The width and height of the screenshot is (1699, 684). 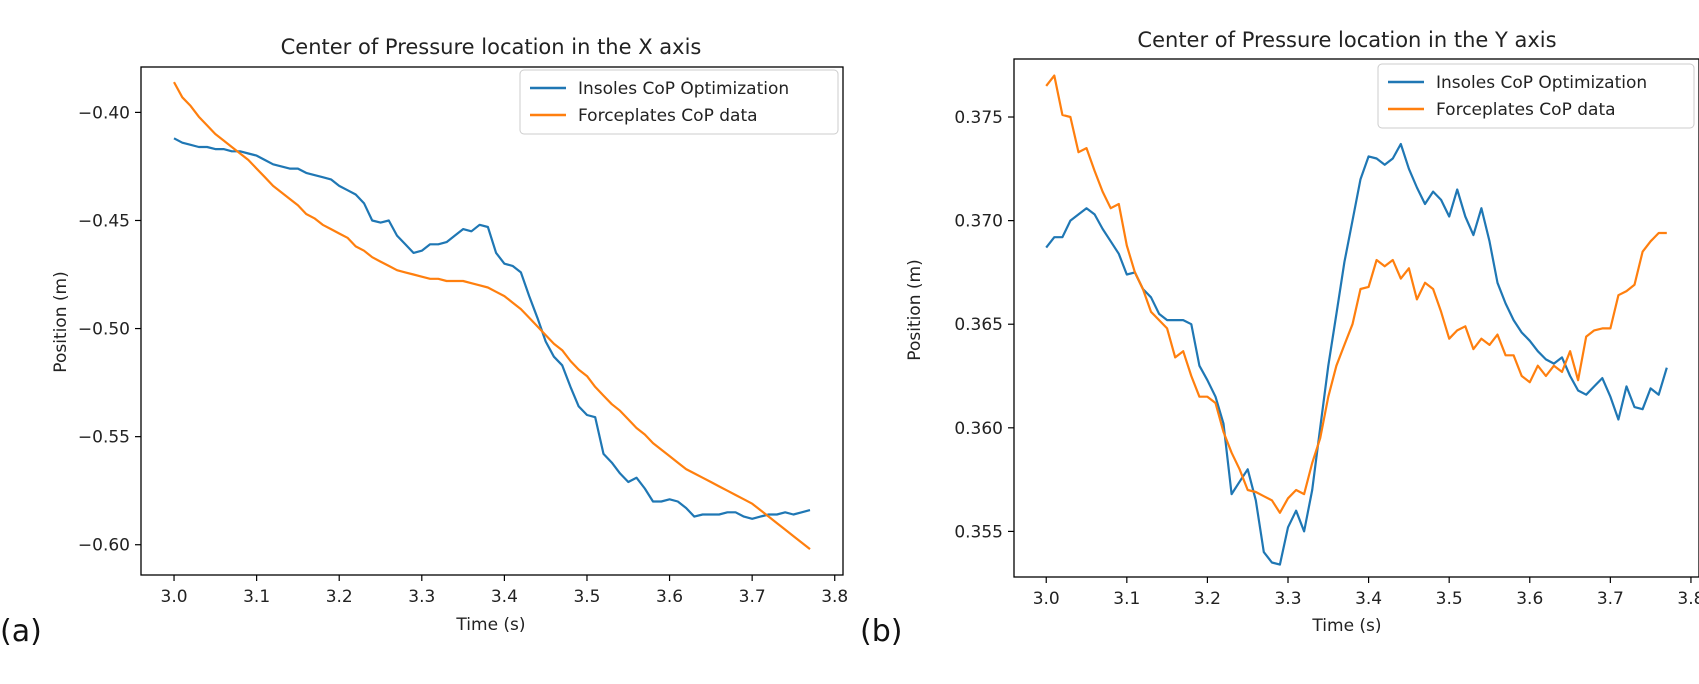 What do you see at coordinates (21, 631) in the screenshot?
I see `panel-label: (a)` at bounding box center [21, 631].